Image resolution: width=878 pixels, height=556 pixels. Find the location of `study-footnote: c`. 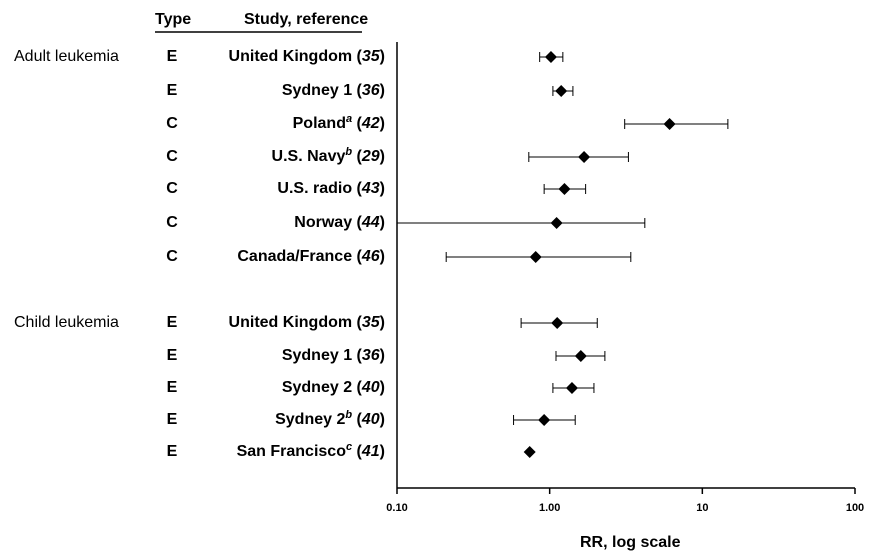

study-footnote: c is located at coordinates (349, 447).